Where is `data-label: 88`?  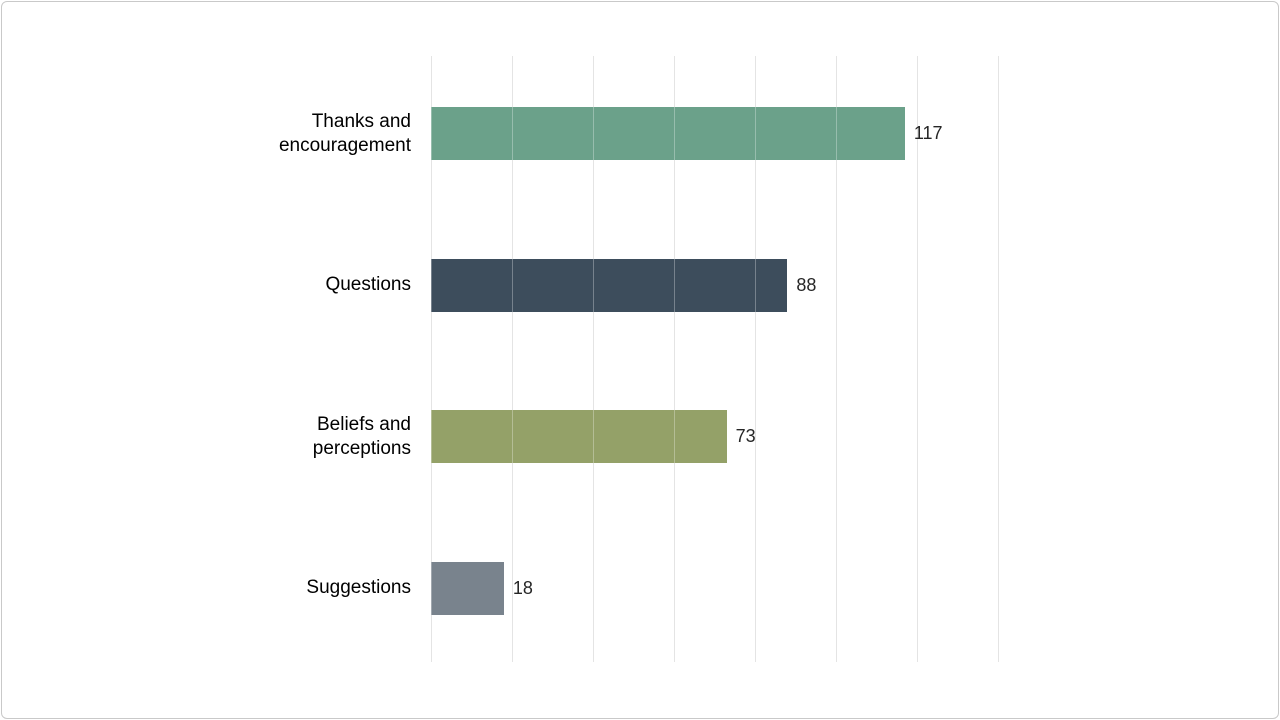
data-label: 88 is located at coordinates (806, 284).